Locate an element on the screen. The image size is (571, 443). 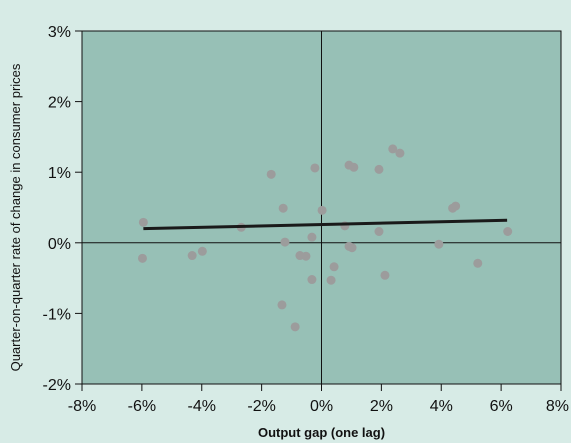
x-tick-label: 8% is located at coordinates (557, 406).